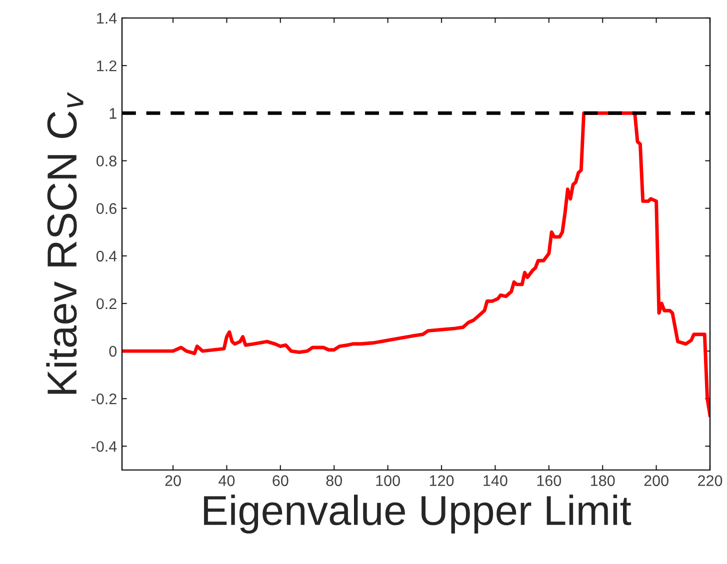 The width and height of the screenshot is (727, 564). What do you see at coordinates (103, 399) in the screenshot?
I see `y-tick-label: -0.2` at bounding box center [103, 399].